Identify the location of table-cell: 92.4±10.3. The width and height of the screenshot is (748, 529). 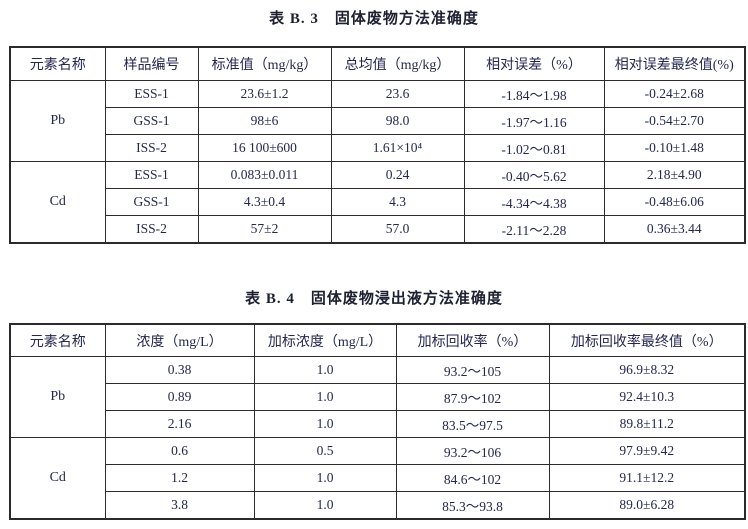
(647, 397).